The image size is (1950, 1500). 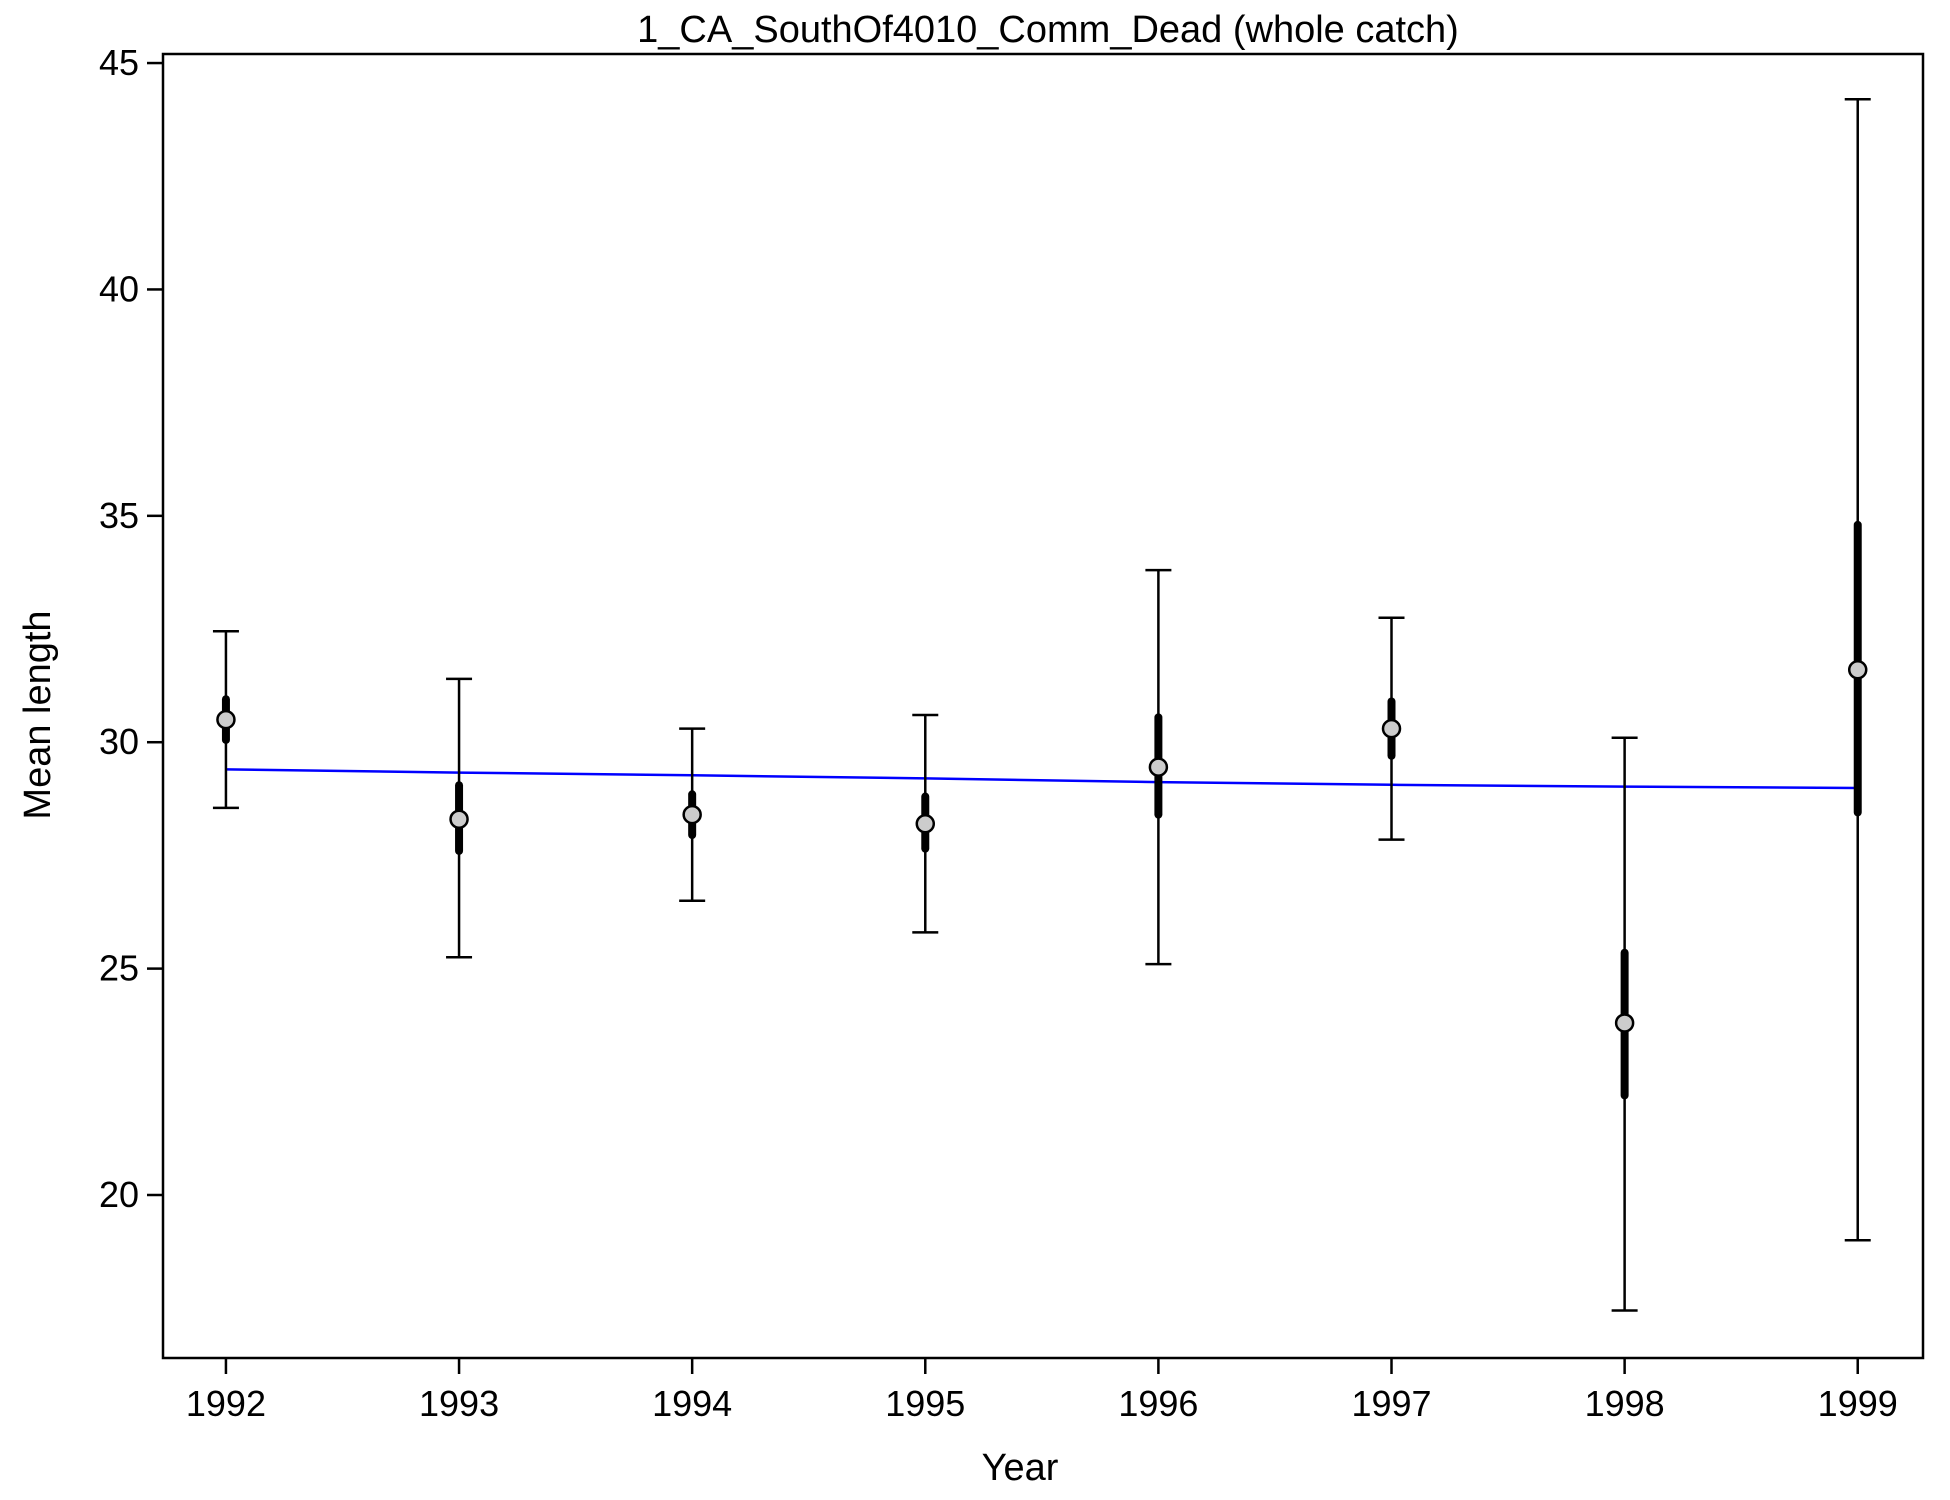 I want to click on observed-point-1993, so click(x=459, y=819).